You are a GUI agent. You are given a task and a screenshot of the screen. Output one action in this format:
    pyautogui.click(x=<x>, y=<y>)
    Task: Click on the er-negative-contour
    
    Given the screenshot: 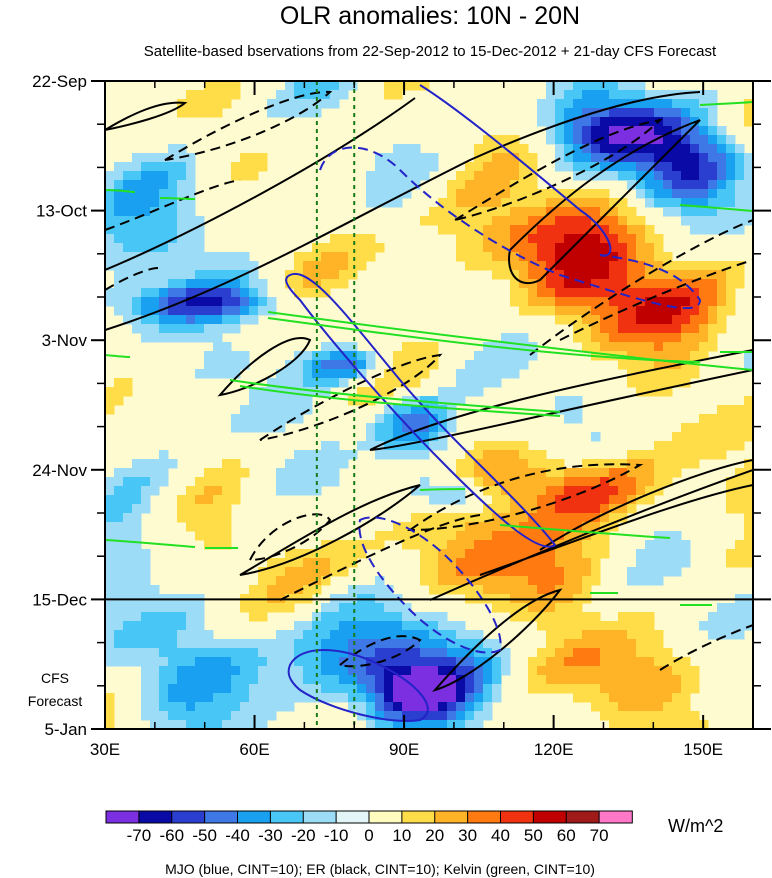 What is the action you would take?
    pyautogui.click(x=248, y=125)
    